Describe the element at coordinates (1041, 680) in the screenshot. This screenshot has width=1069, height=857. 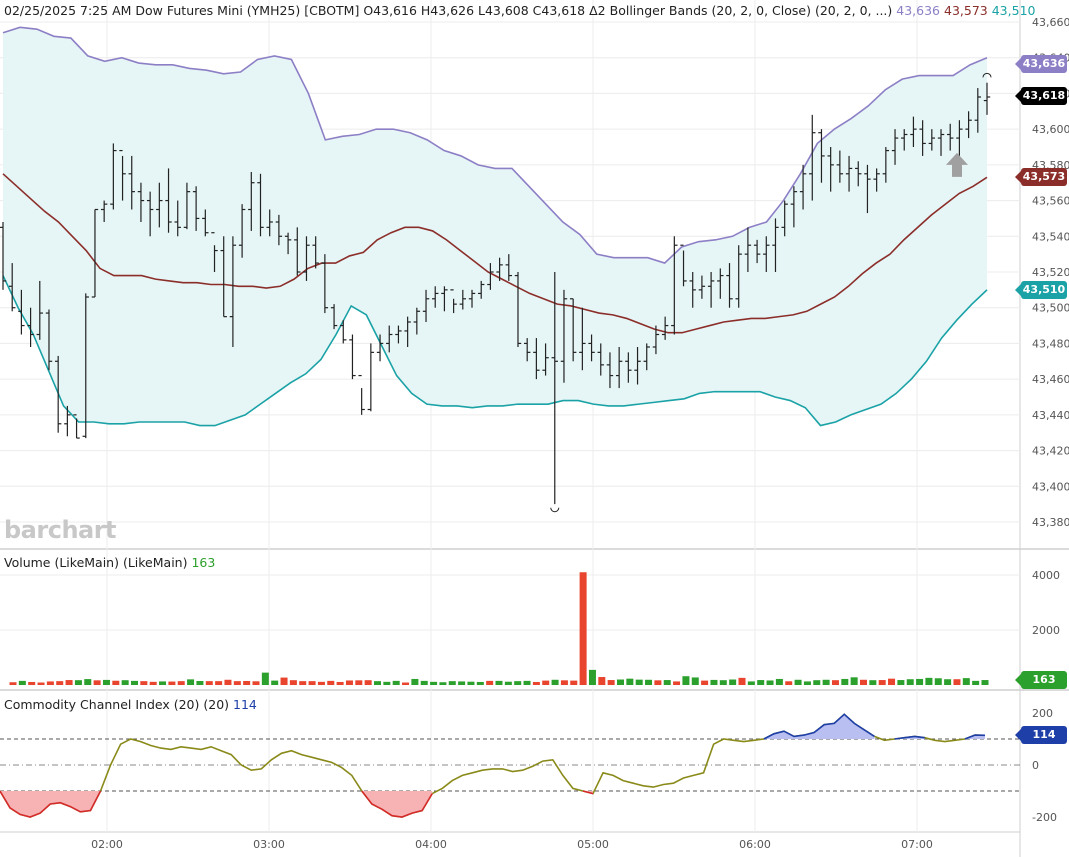
I see `volume-tag: 163` at that location.